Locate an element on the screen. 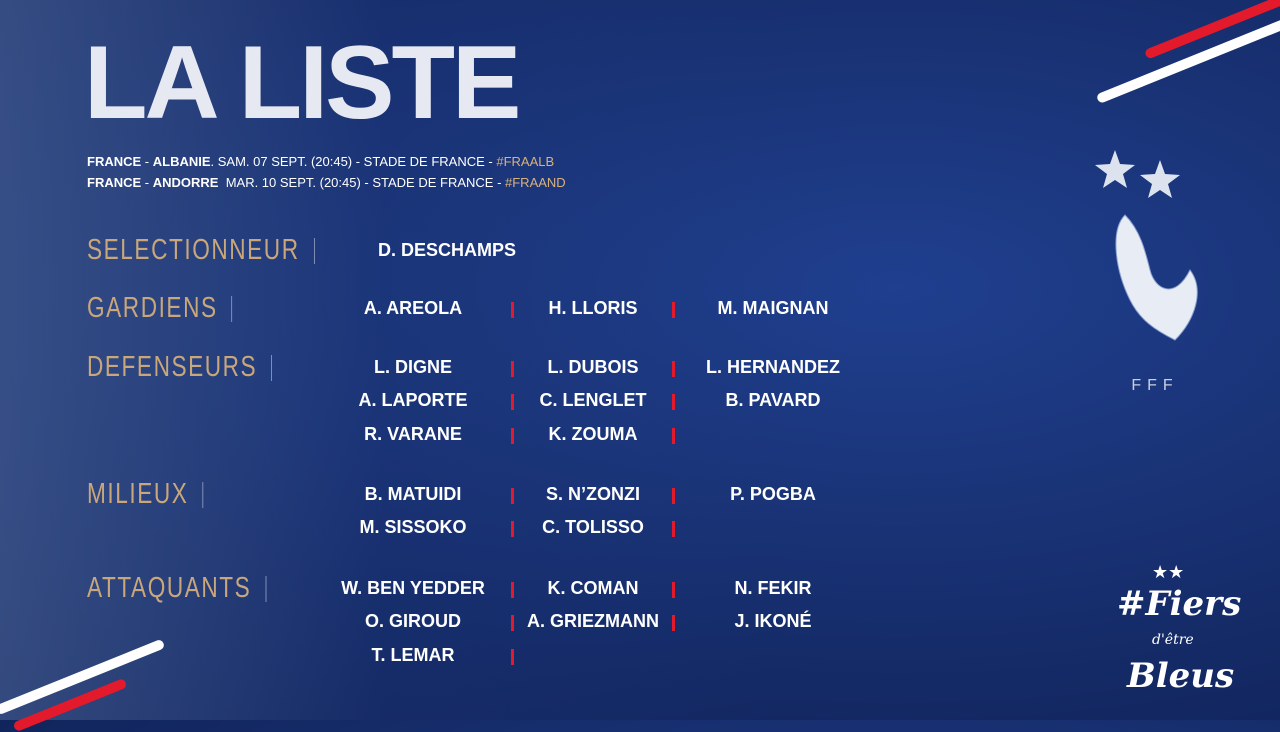  player-name: B. MATUIDI is located at coordinates (413, 494).